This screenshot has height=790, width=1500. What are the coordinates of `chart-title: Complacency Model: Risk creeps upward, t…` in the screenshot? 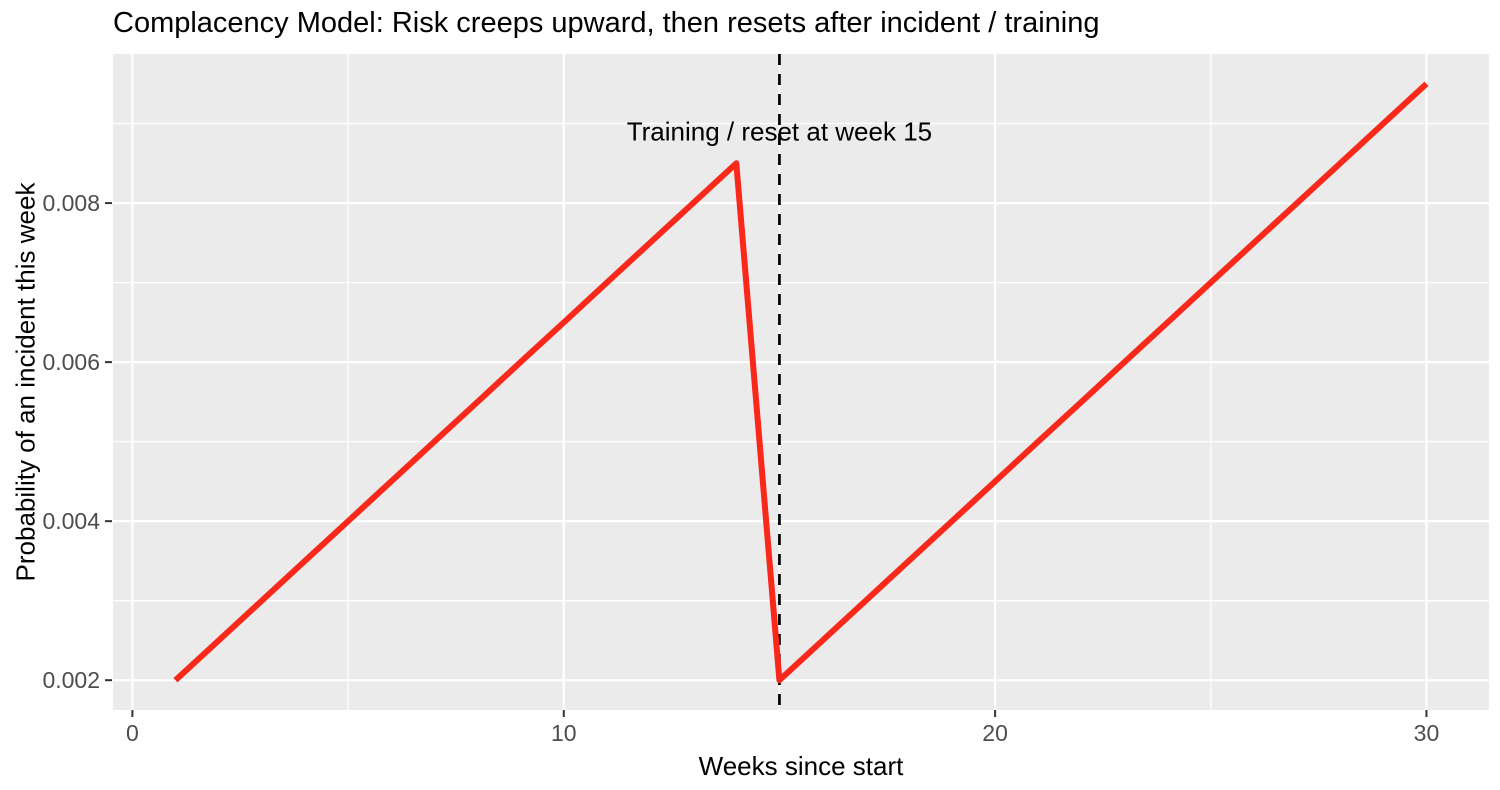 It's located at (606, 23).